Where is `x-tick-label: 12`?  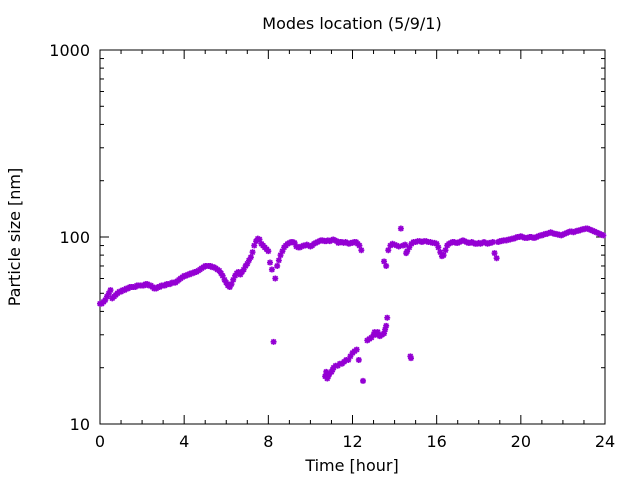
x-tick-label: 12 is located at coordinates (352, 441).